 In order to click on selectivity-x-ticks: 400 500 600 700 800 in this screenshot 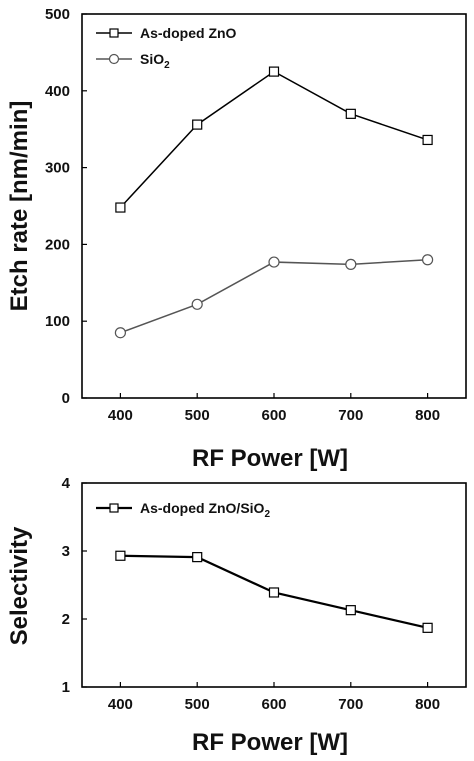, I will do `click(274, 697)`.